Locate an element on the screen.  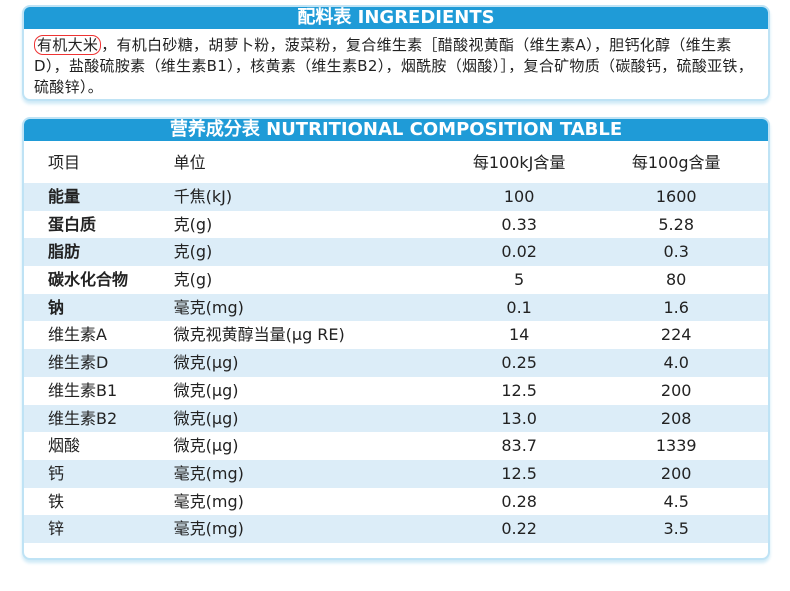
table-row: 维生素D 微克(μg) 0.25 4.0 is located at coordinates (396, 363).